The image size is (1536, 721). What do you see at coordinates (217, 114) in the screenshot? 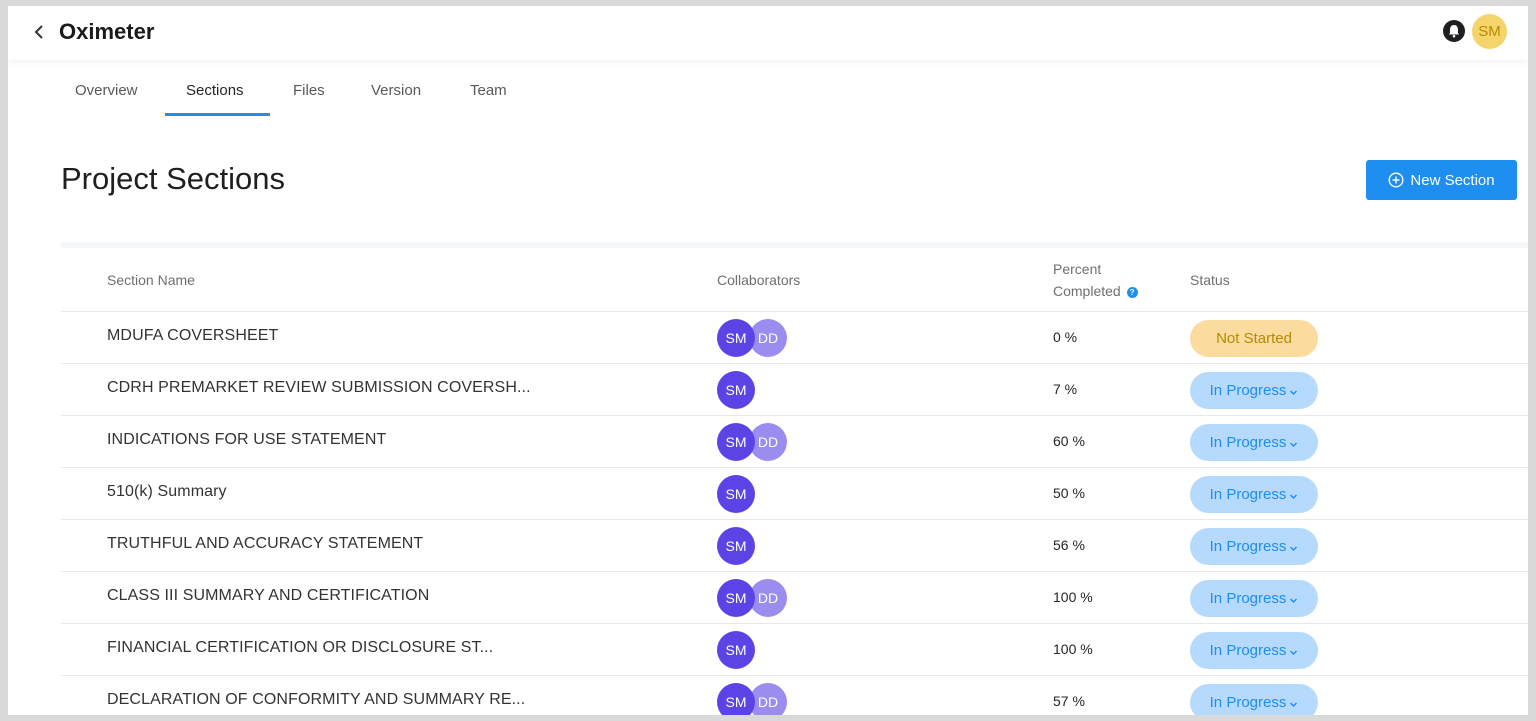
I see `active-tab-indicator` at bounding box center [217, 114].